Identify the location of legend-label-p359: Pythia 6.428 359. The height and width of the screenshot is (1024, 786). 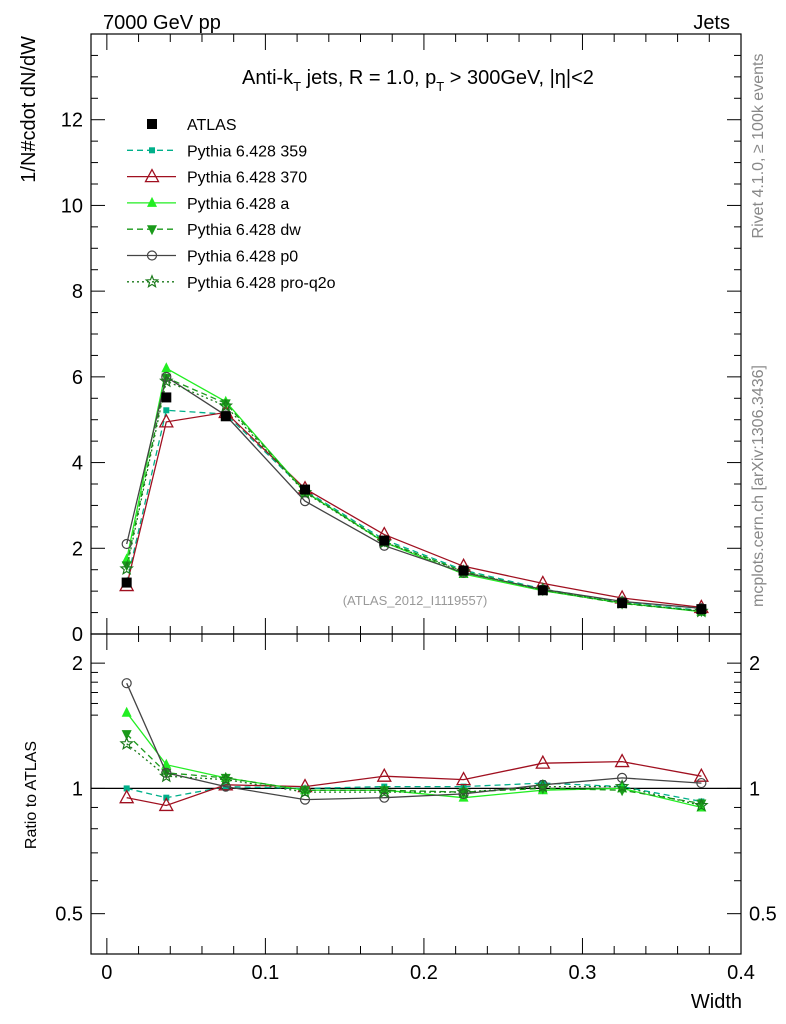
(247, 151).